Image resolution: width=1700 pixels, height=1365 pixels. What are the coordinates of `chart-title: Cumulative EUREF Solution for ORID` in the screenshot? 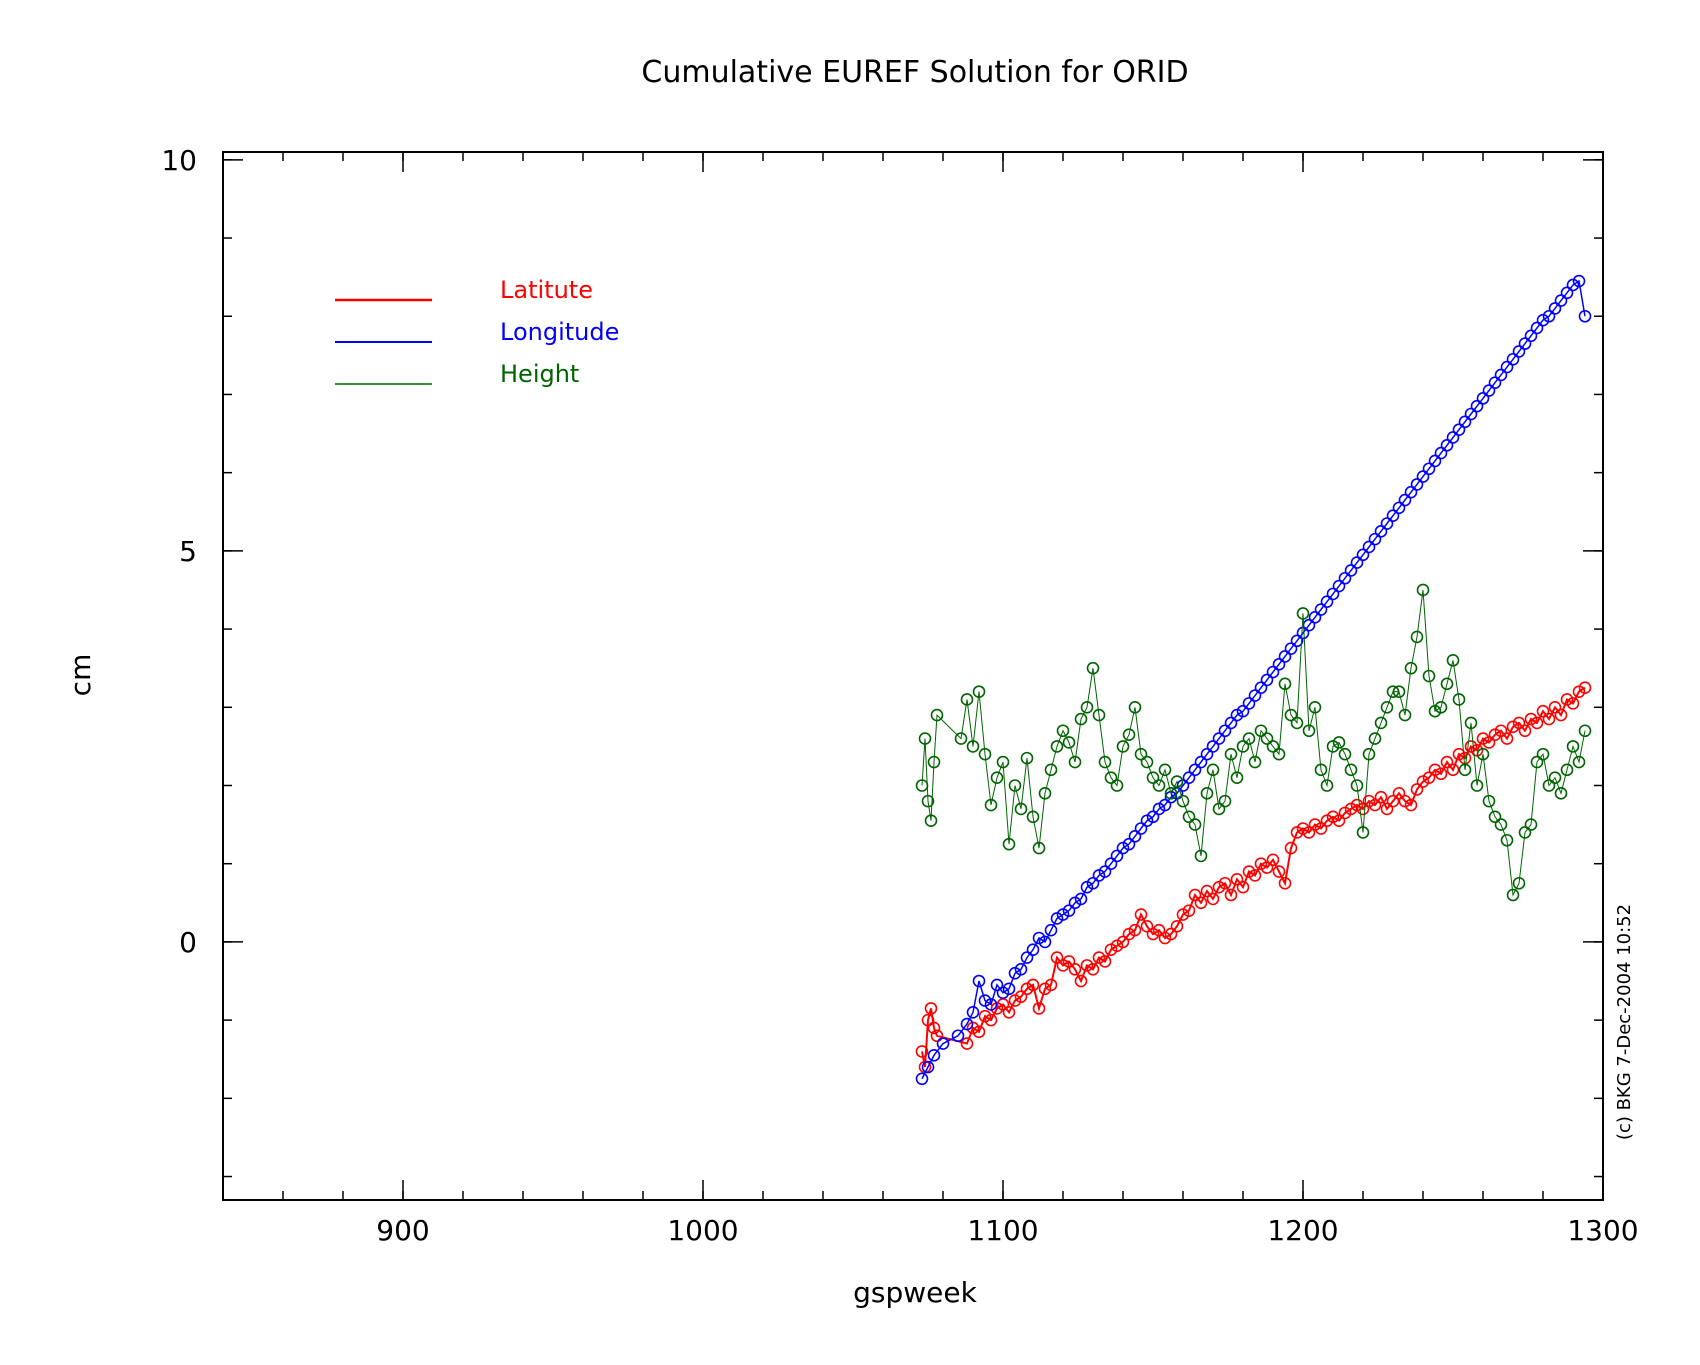 It's located at (914, 72).